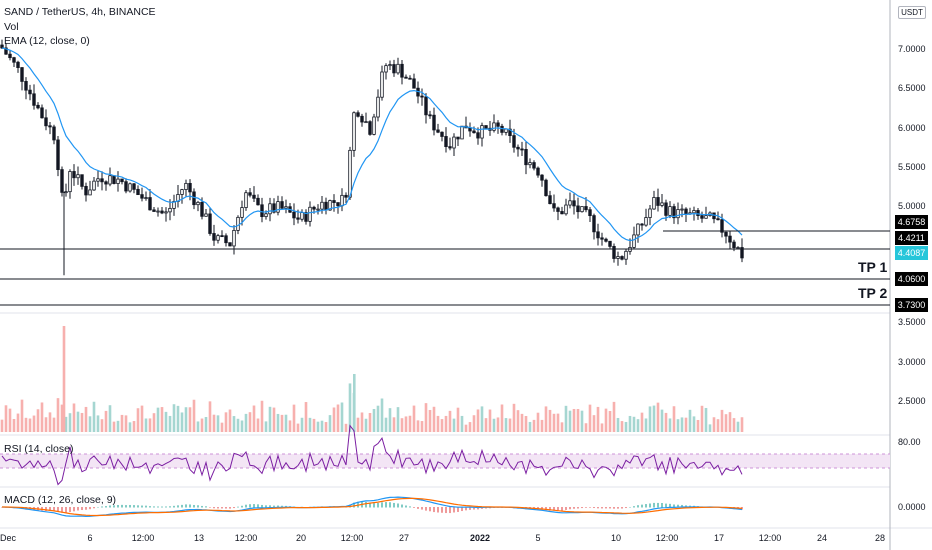 The image size is (932, 550). Describe the element at coordinates (301, 538) in the screenshot. I see `time-axis-label: 20` at that location.